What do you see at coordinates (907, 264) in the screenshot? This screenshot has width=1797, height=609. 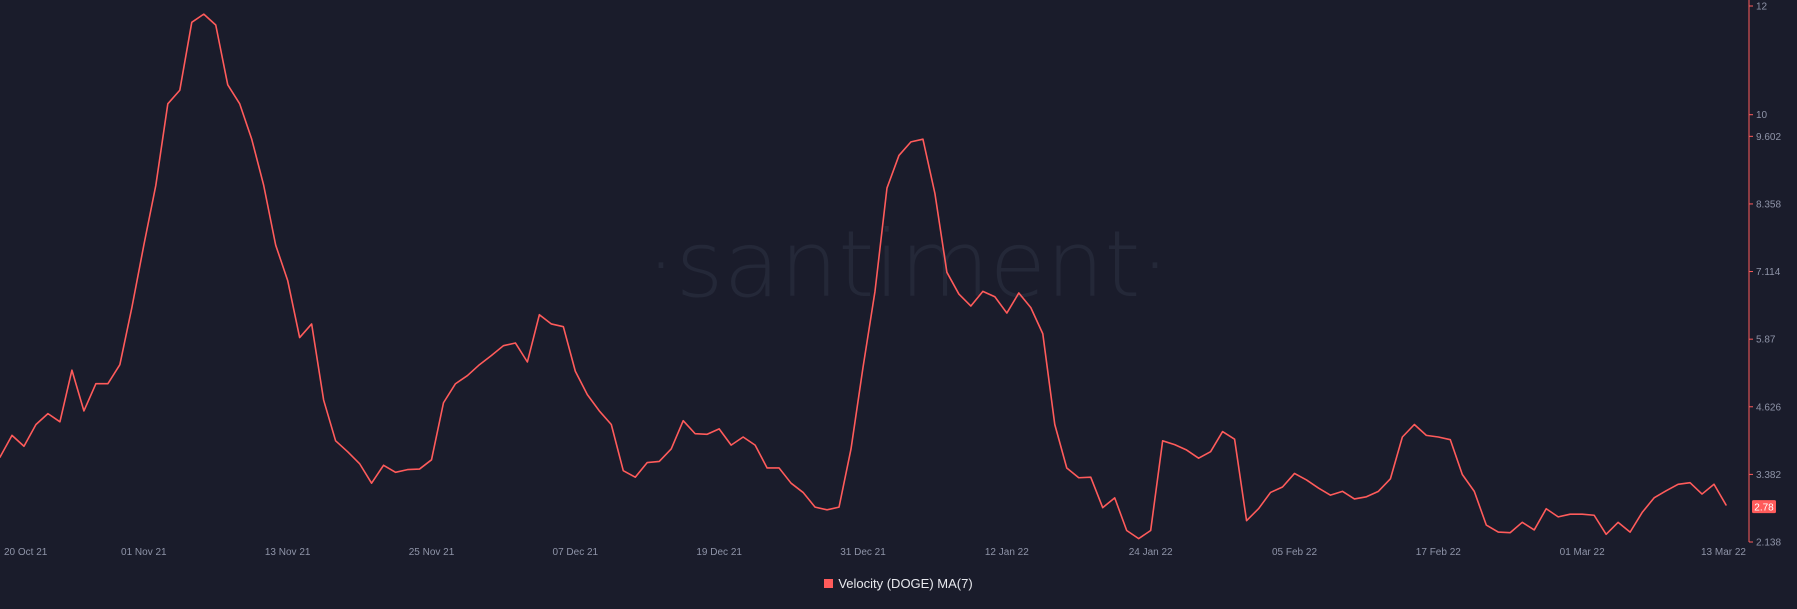 I see `santiment-watermark: ·santiment·` at bounding box center [907, 264].